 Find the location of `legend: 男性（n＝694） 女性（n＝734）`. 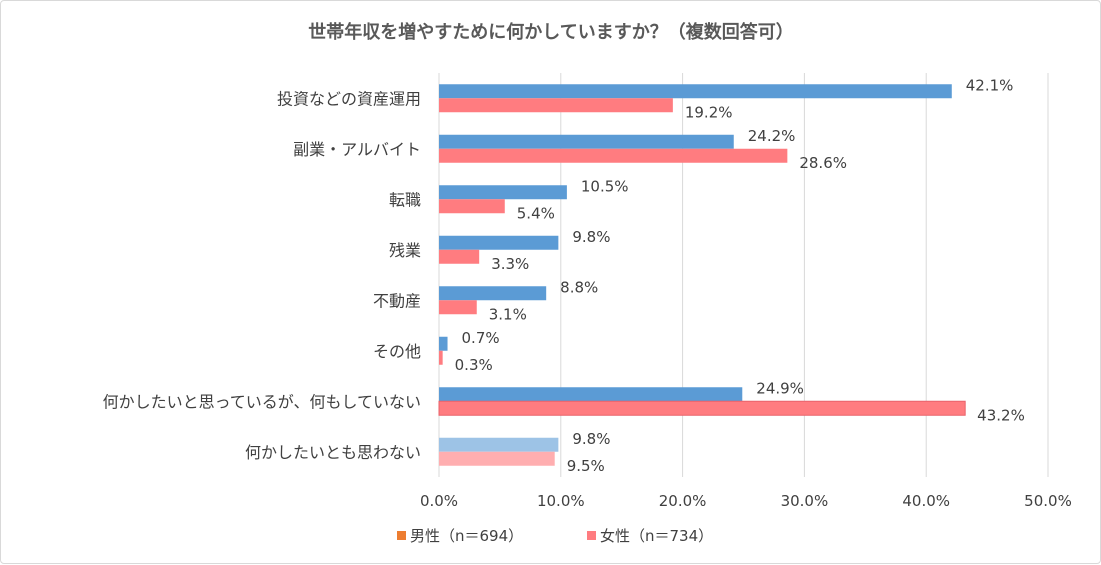

legend: 男性（n＝694） 女性（n＝734） is located at coordinates (555, 536).